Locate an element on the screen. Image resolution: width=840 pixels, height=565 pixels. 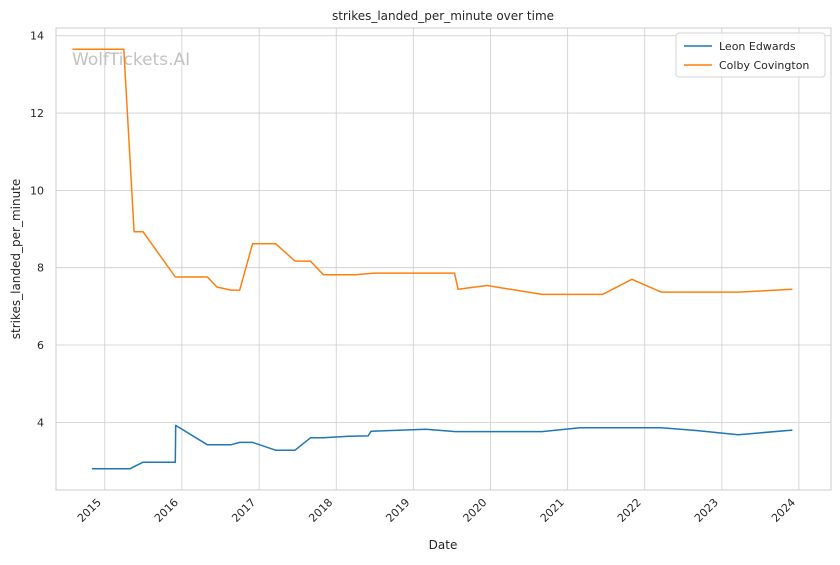
legend-box is located at coordinates (750, 55).